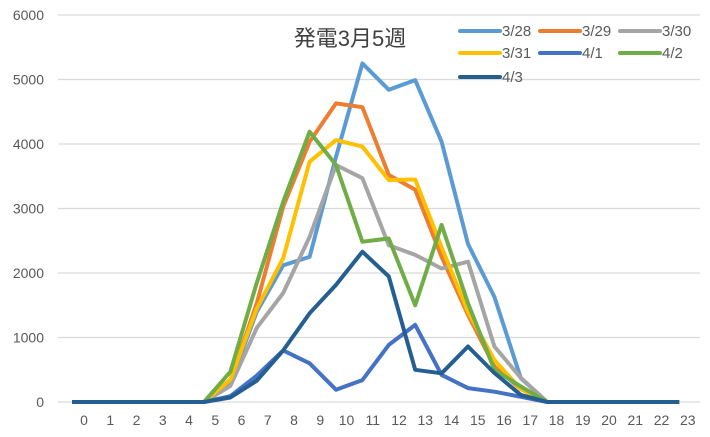 The image size is (710, 437). What do you see at coordinates (494, 53) in the screenshot?
I see `legend-item: 3/31` at bounding box center [494, 53].